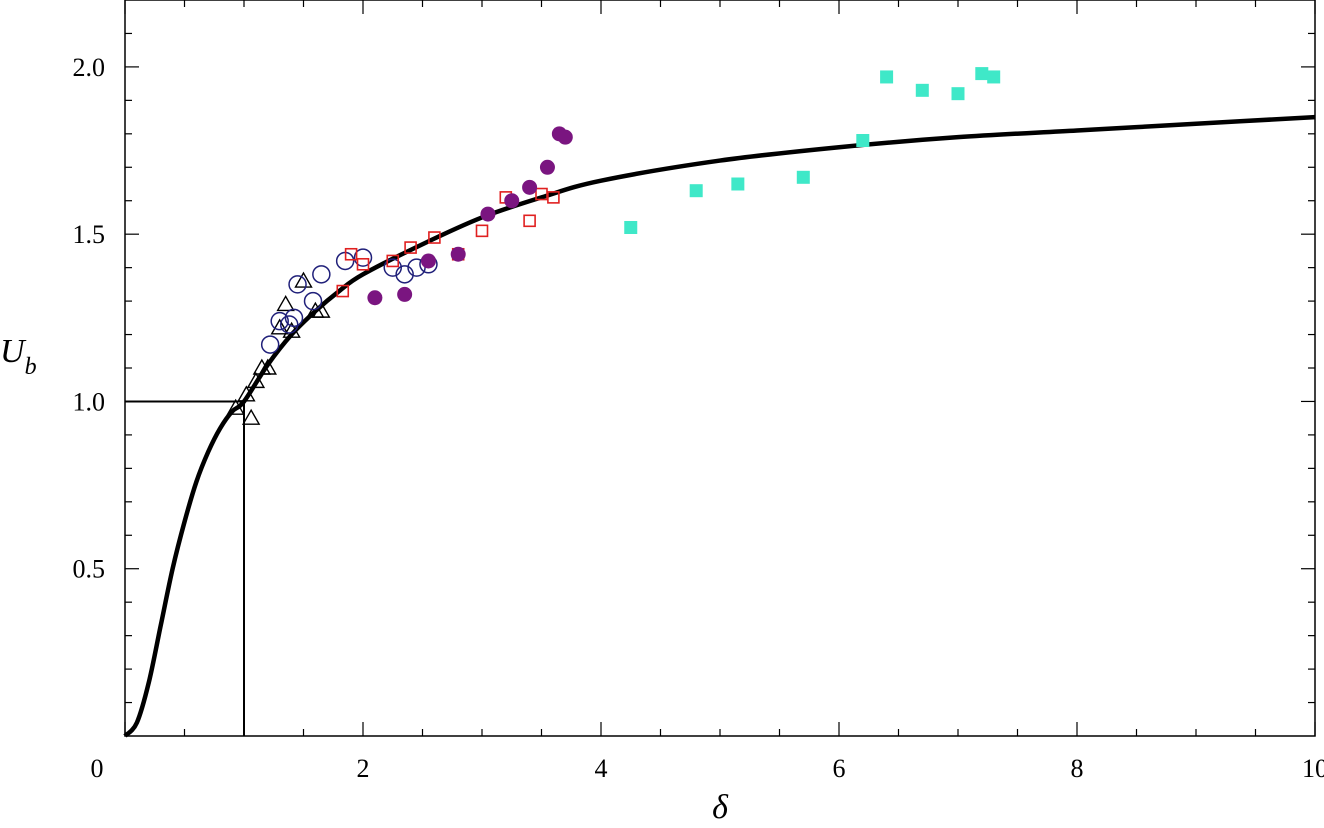  What do you see at coordinates (31, 367) in the screenshot?
I see `y-axis-title-subscript: b` at bounding box center [31, 367].